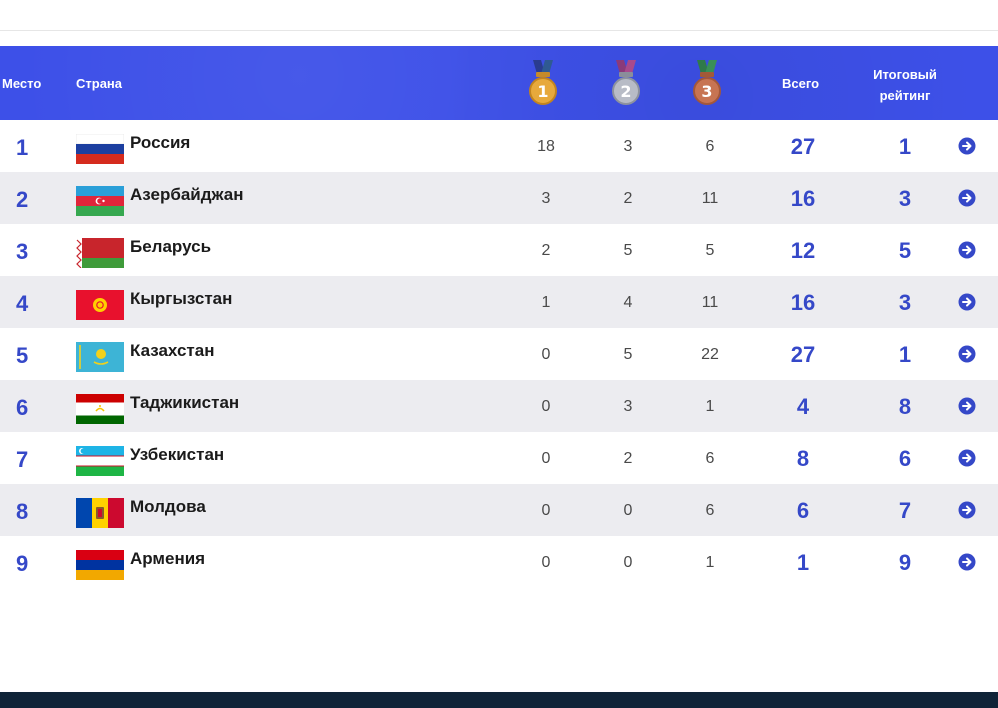  I want to click on gold-count: 2, so click(546, 250).